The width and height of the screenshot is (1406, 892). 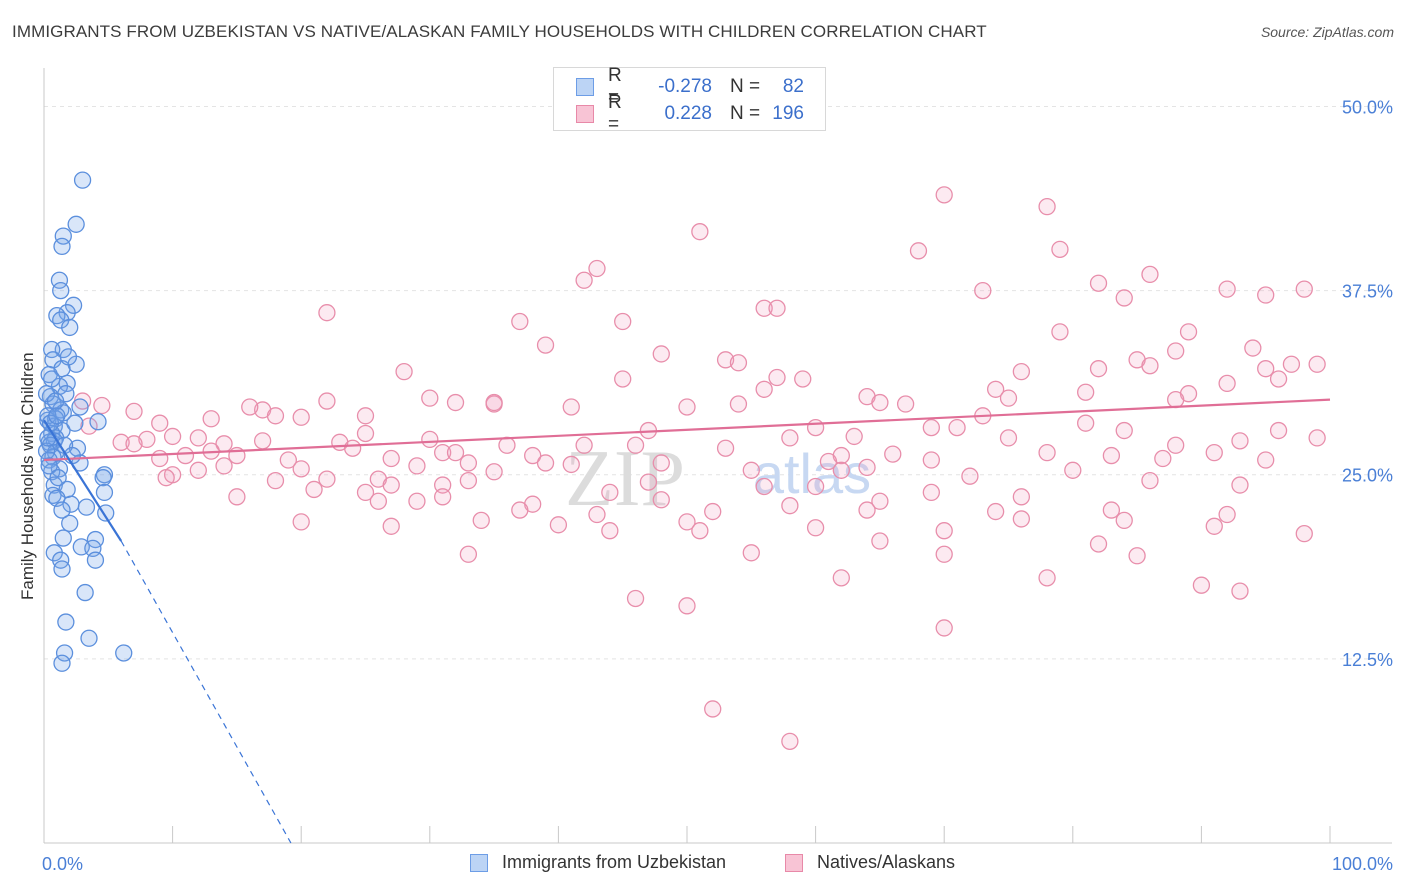 I want to click on y-tick-labels: 12.5% 25.0% 37.5% 50.0%, so click(x=1367, y=383).